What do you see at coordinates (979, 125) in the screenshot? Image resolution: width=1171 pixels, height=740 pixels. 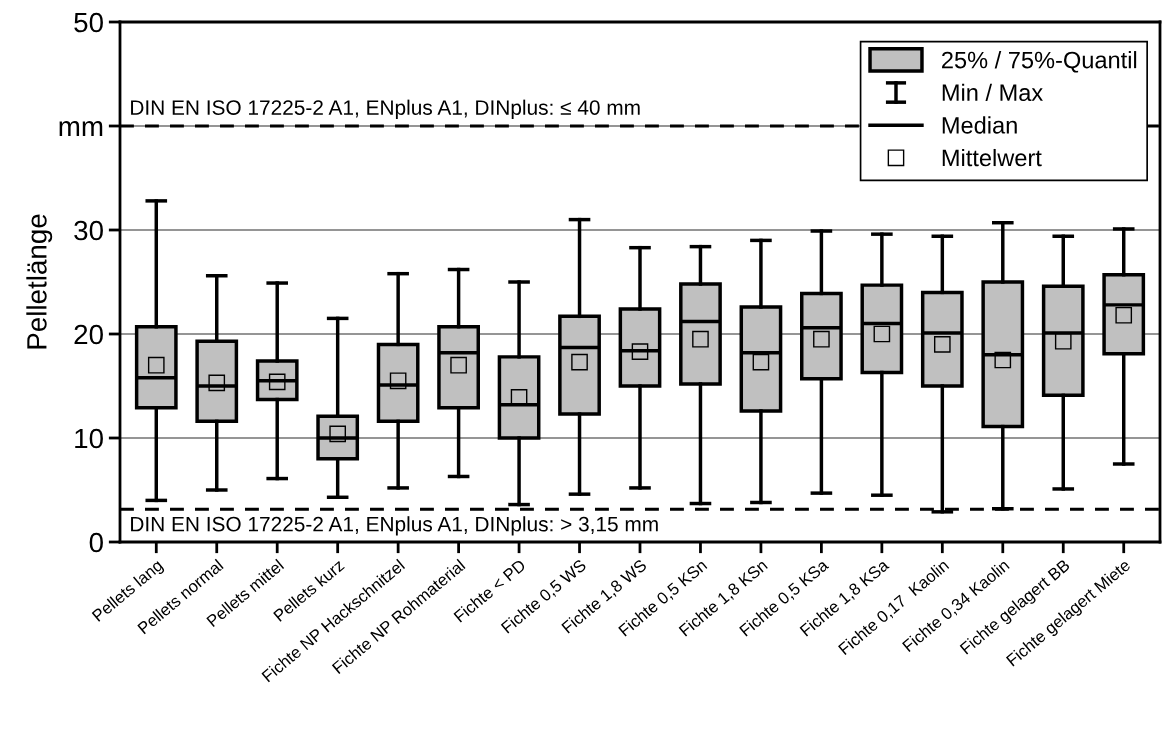 I see `annotation: Median` at bounding box center [979, 125].